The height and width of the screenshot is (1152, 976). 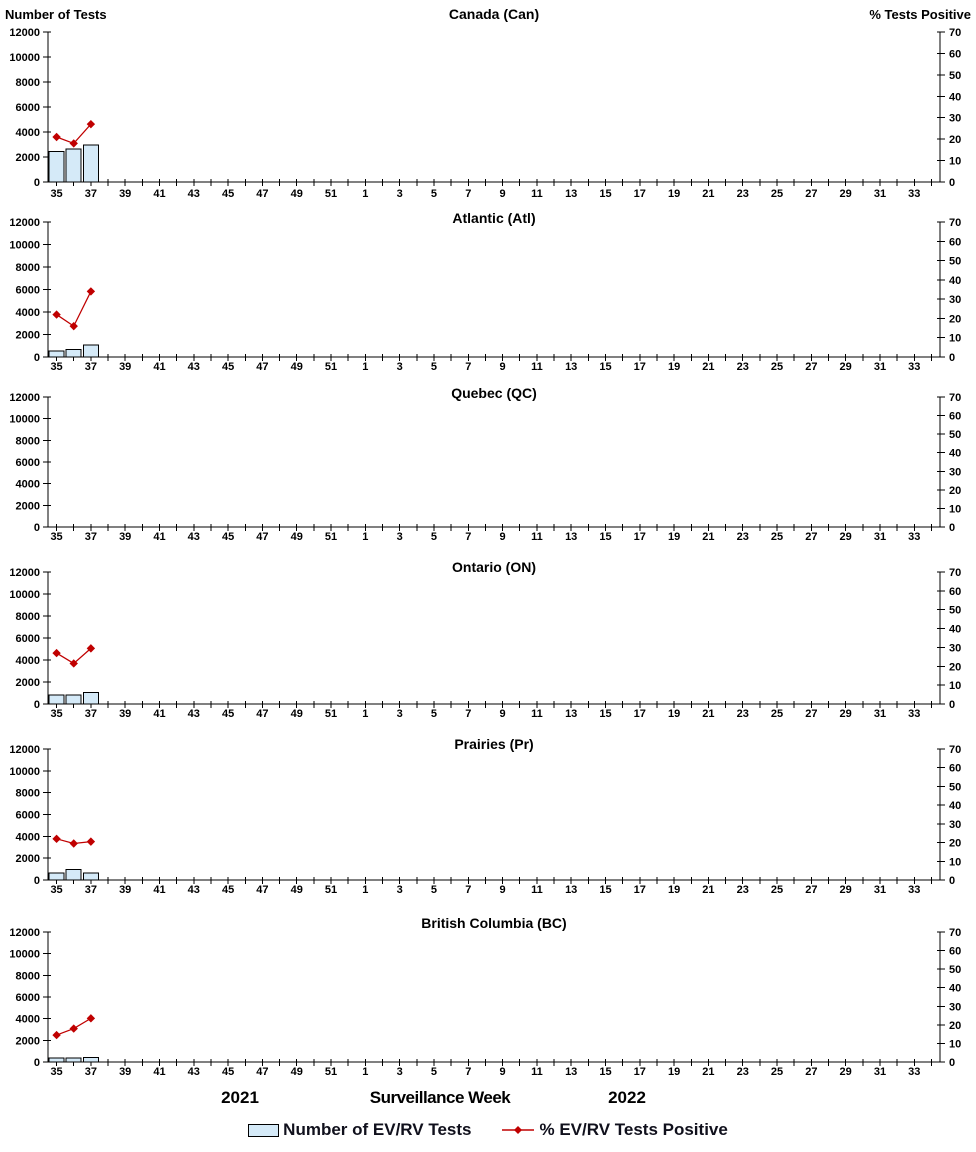 I want to click on legend-bar-swatch, so click(x=264, y=1130).